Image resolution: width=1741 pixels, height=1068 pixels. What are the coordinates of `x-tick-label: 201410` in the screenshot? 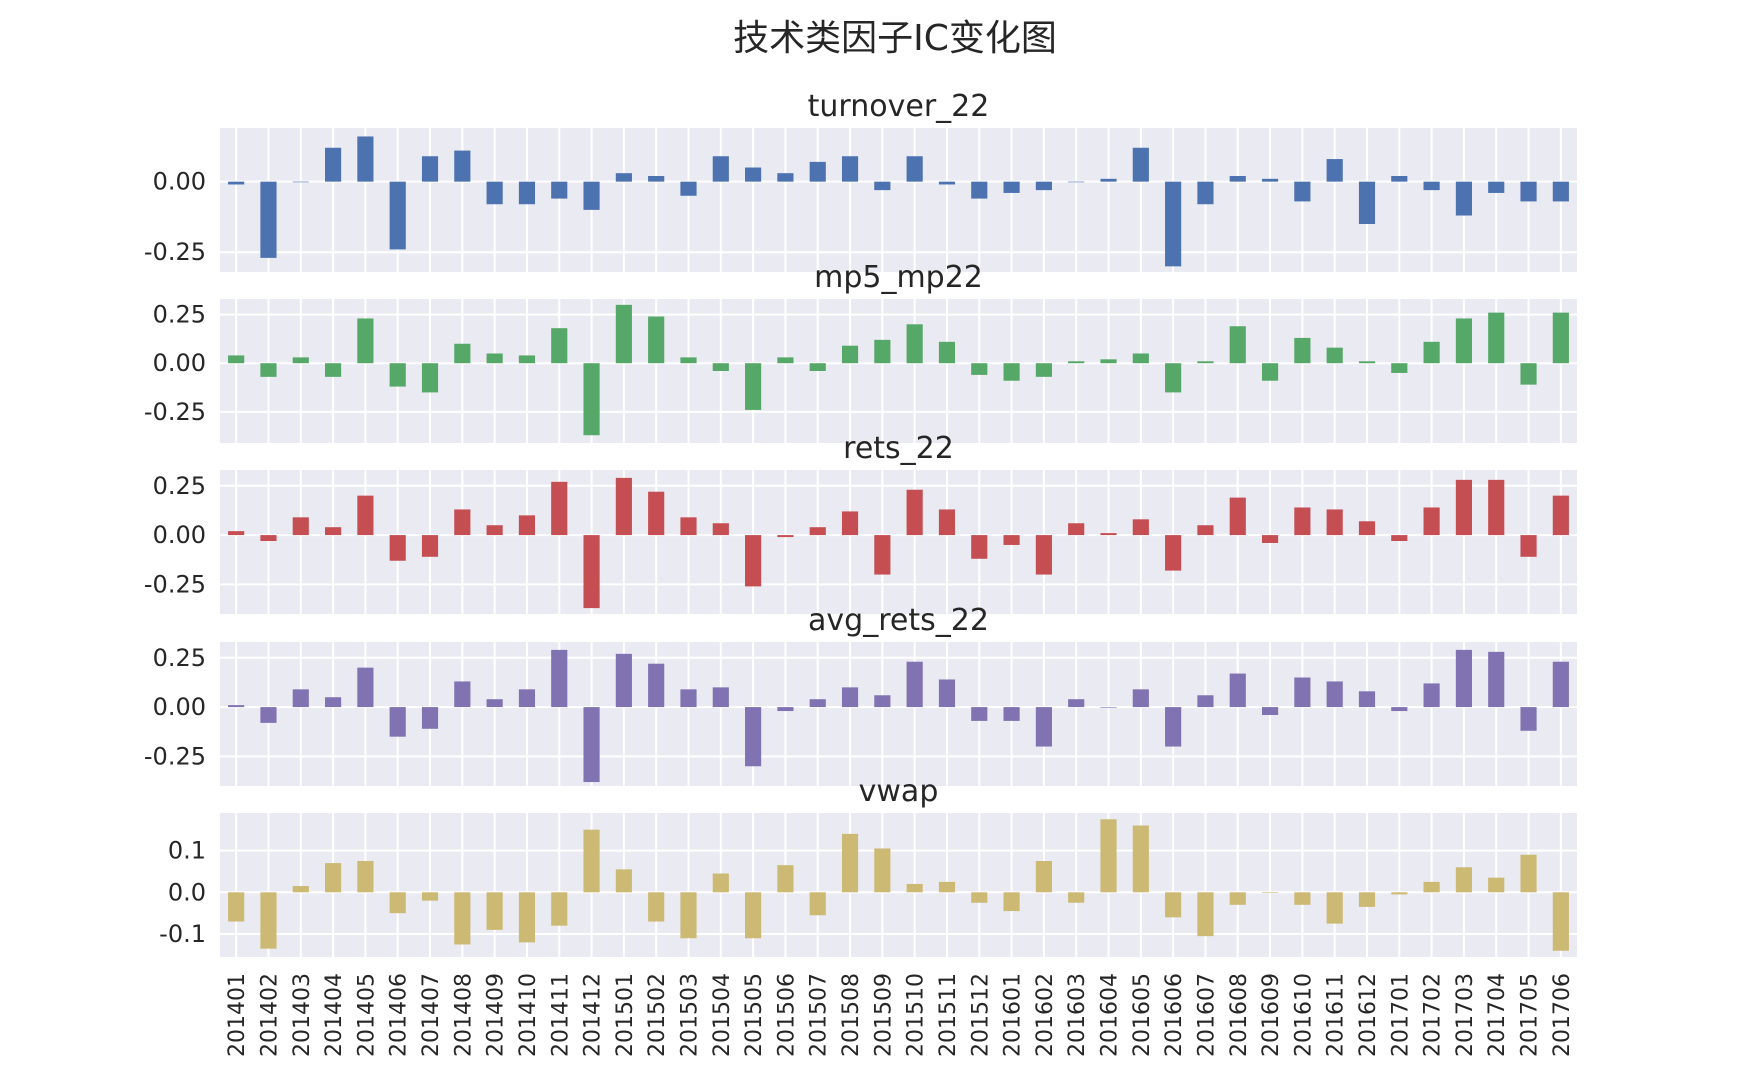 It's located at (528, 1015).